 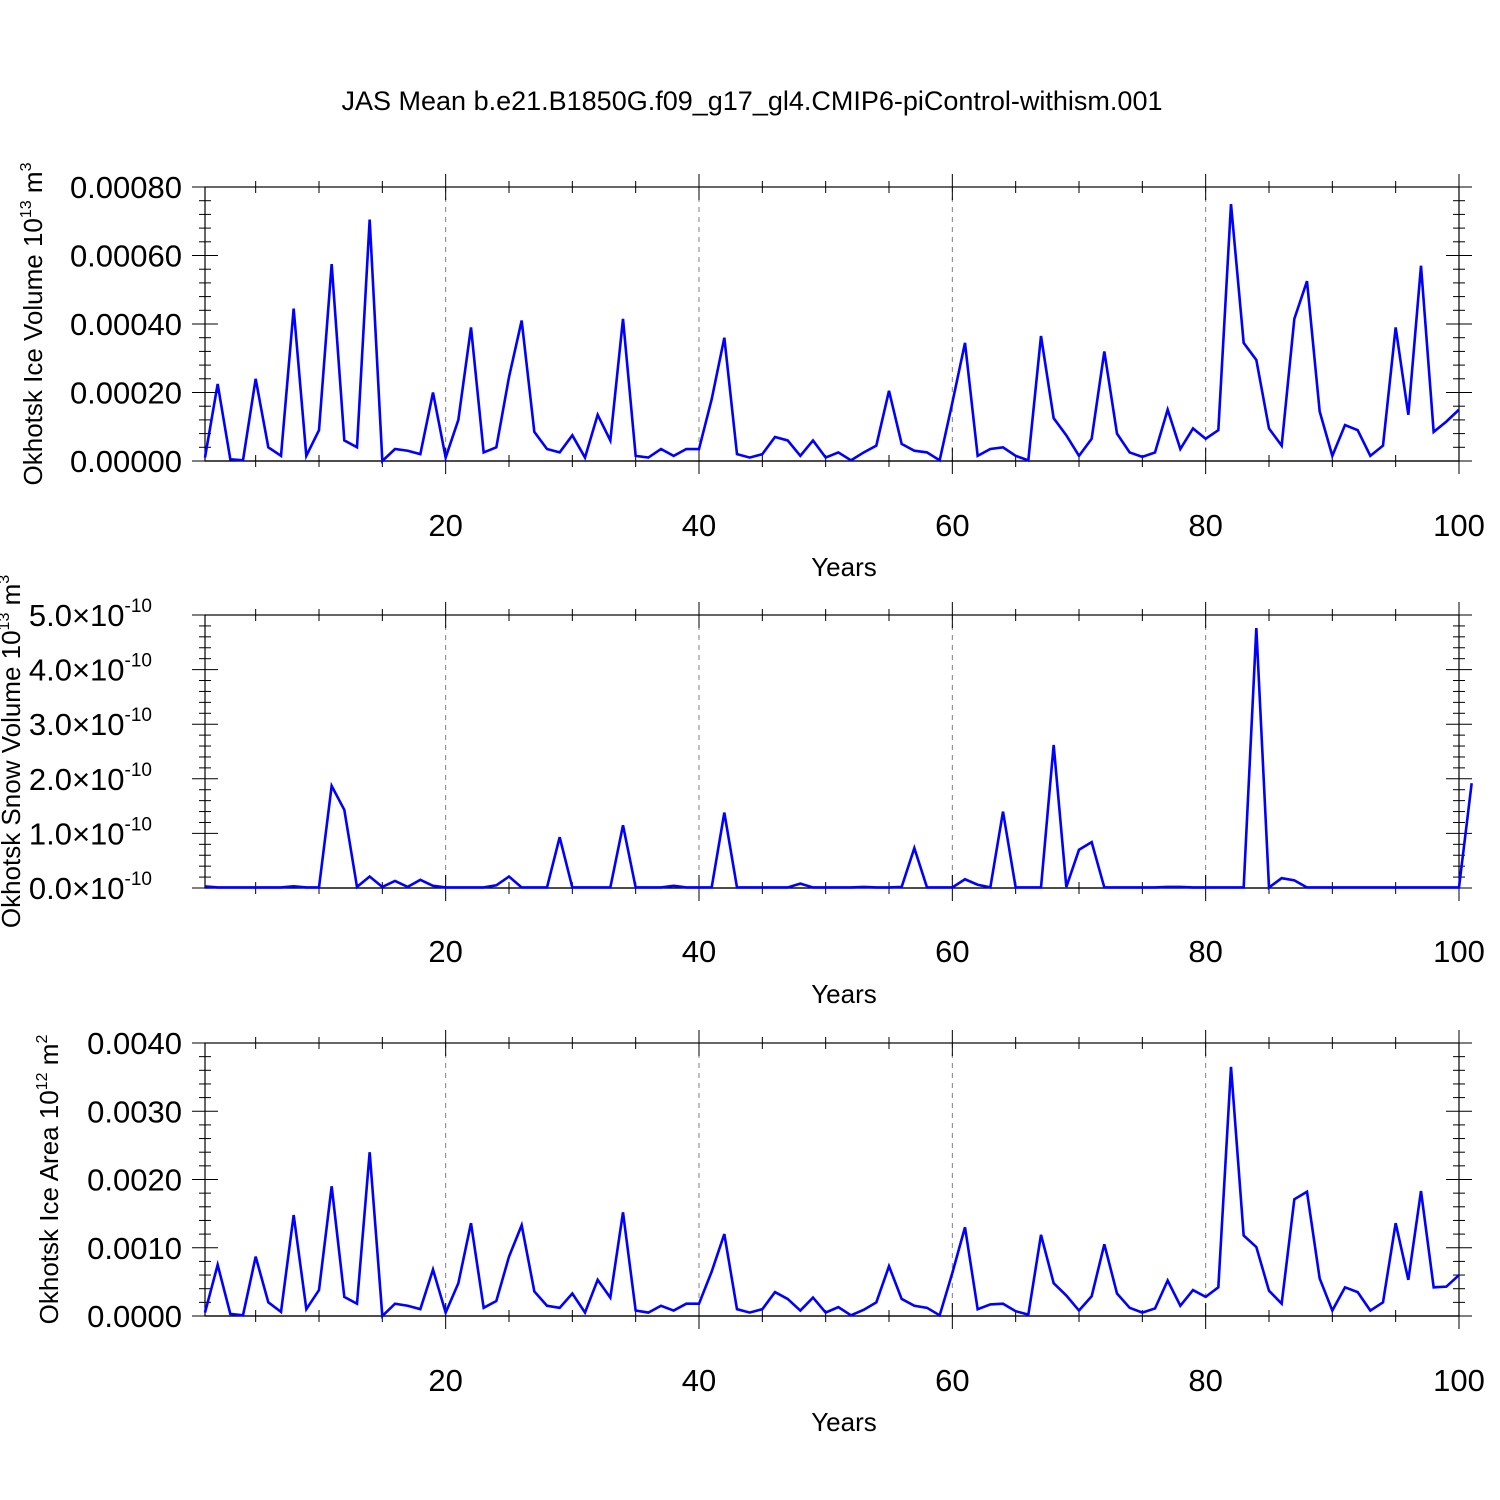 What do you see at coordinates (90, 778) in the screenshot?
I see `y-tick-label: 2.0×10⁻¹⁰` at bounding box center [90, 778].